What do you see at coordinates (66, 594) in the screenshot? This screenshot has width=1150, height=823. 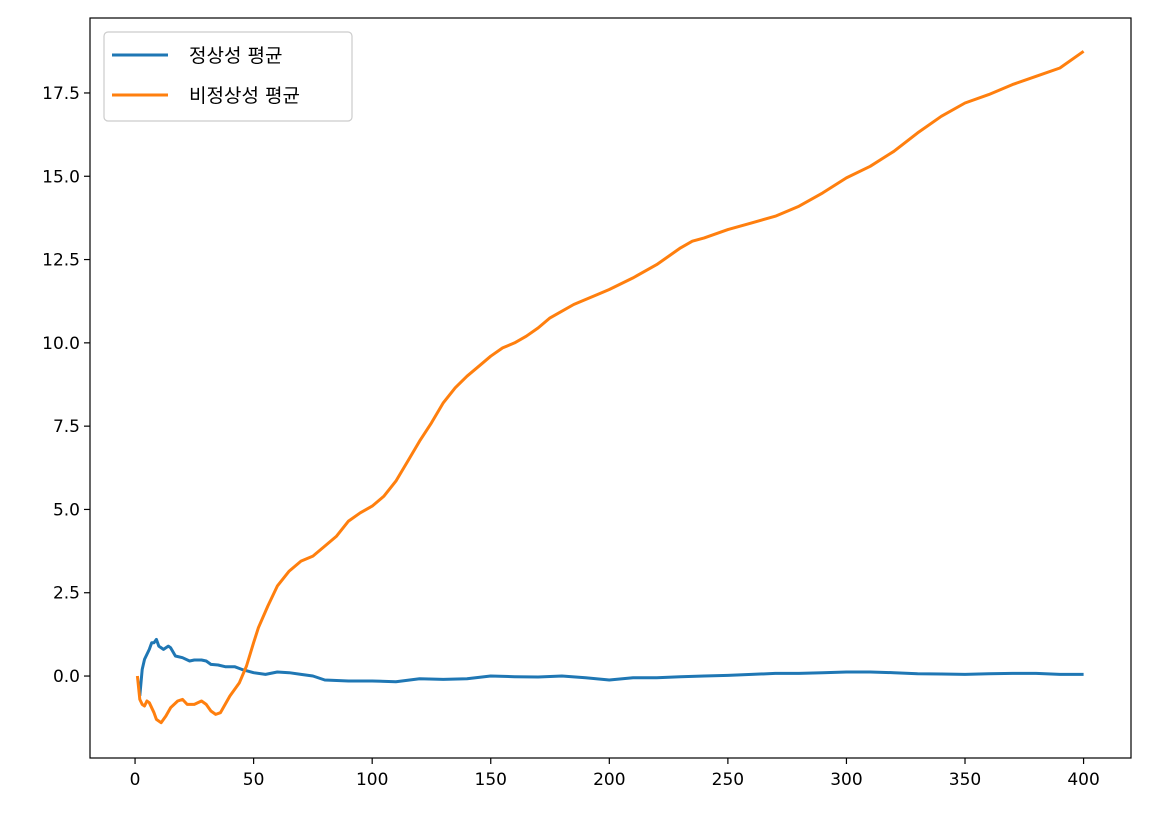 I see `y-tick-label: 2.5` at bounding box center [66, 594].